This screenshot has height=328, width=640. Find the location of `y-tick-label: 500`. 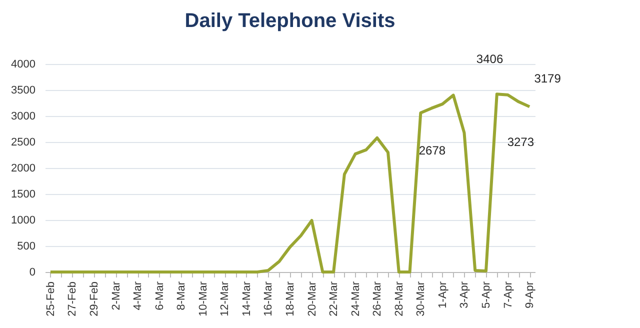

y-tick-label: 500 is located at coordinates (26, 246).